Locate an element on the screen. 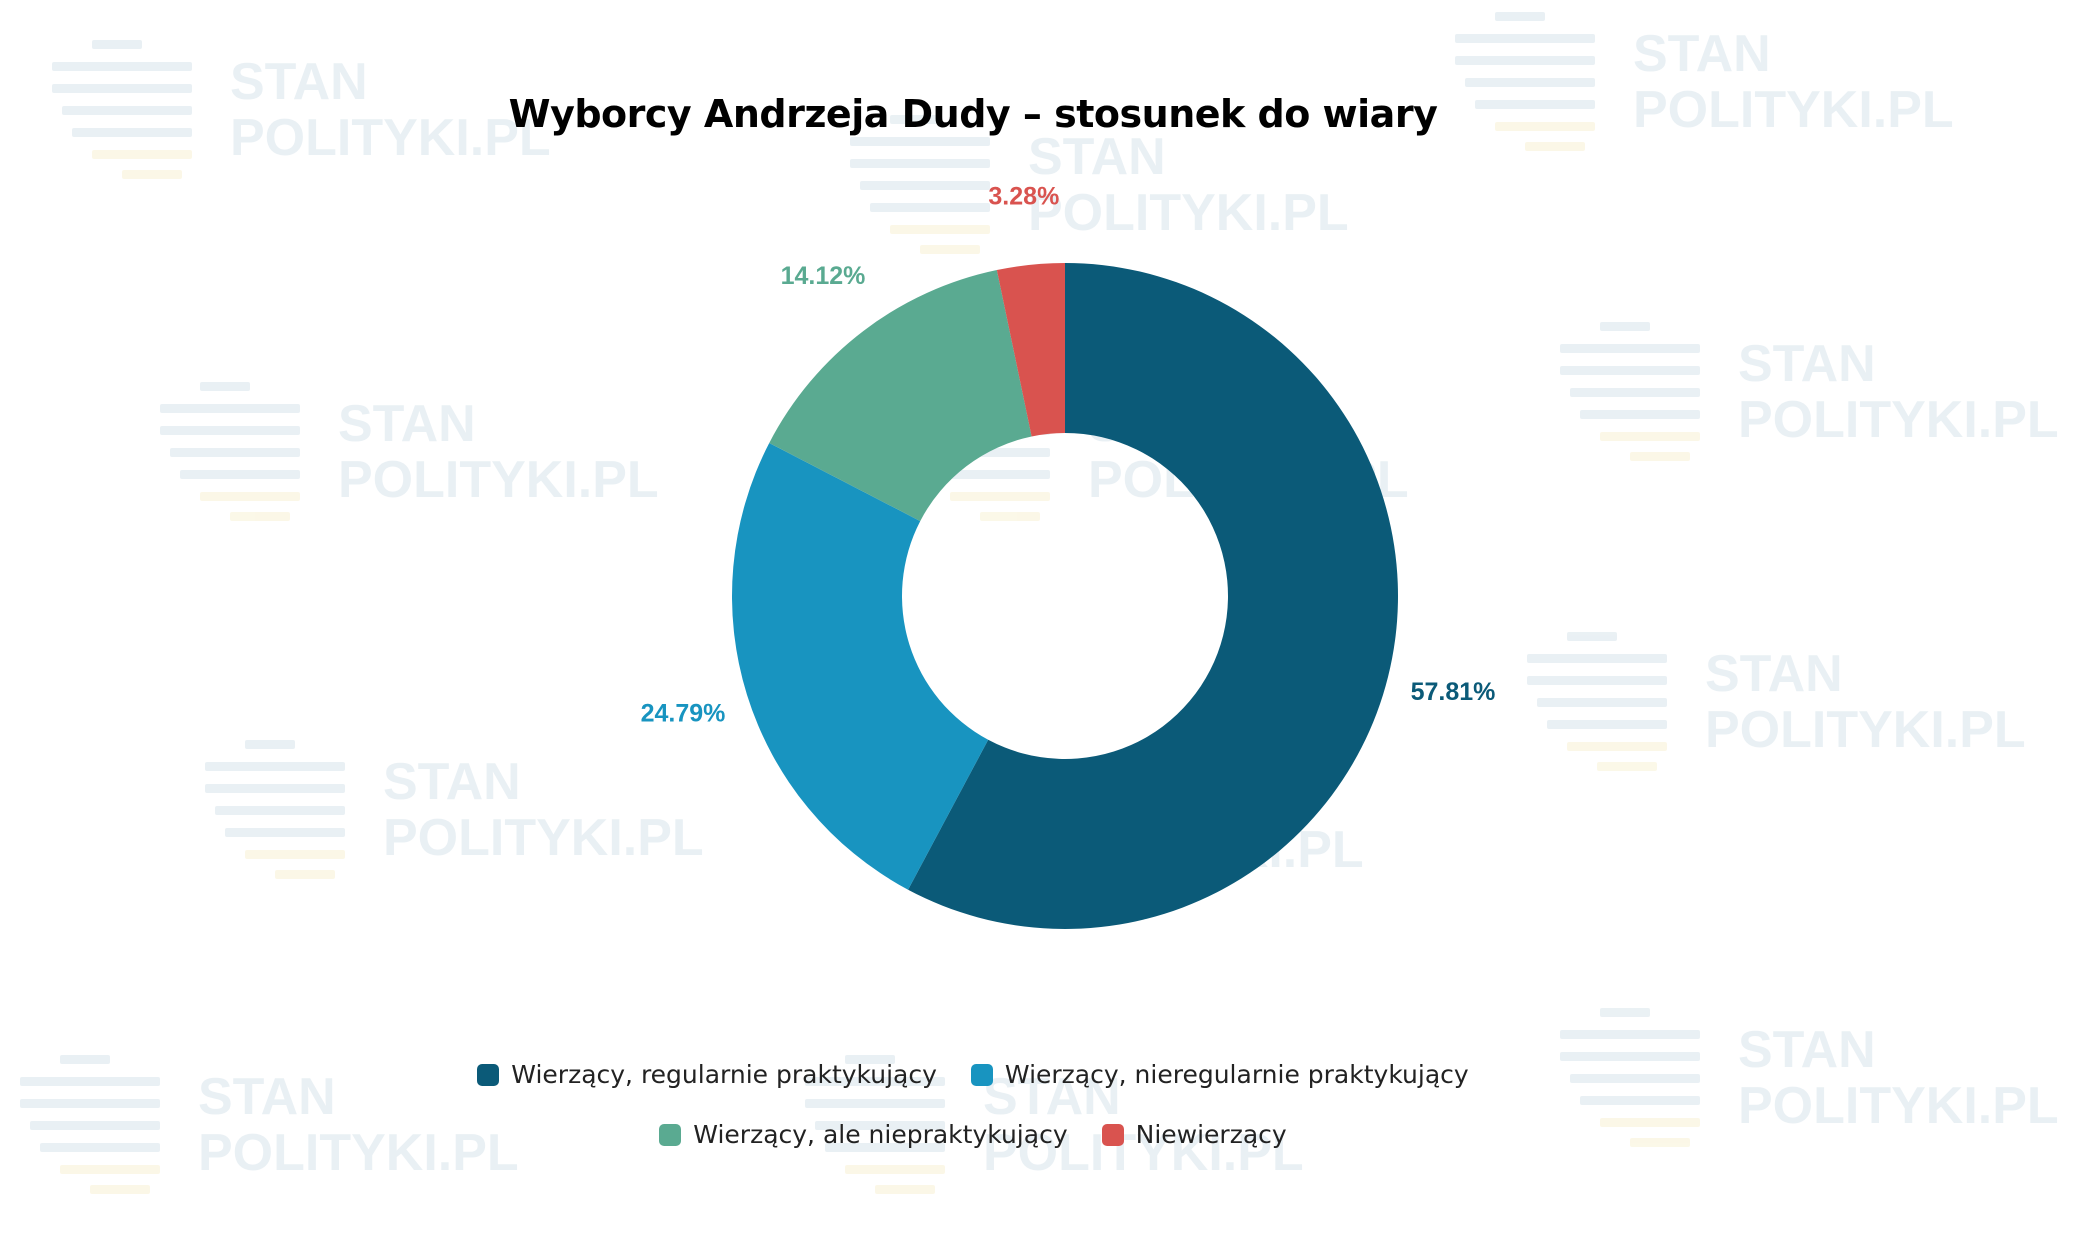 This screenshot has height=1246, width=2090. legend-item: Wierzący, nieregularnie praktykujący is located at coordinates (1219, 1074).